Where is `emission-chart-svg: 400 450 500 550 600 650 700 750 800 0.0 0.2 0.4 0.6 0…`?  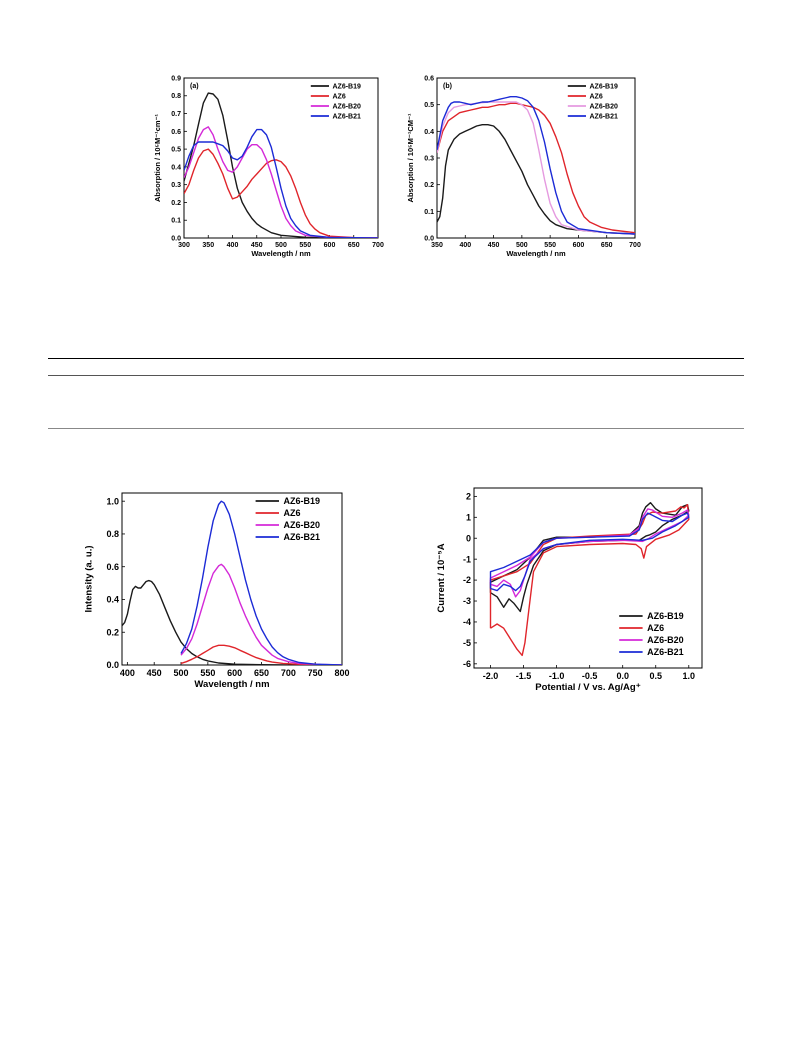
emission-chart-svg: 400 450 500 550 600 650 700 750 800 0.0 0.2 0.4 0.6 0… is located at coordinates (216, 591).